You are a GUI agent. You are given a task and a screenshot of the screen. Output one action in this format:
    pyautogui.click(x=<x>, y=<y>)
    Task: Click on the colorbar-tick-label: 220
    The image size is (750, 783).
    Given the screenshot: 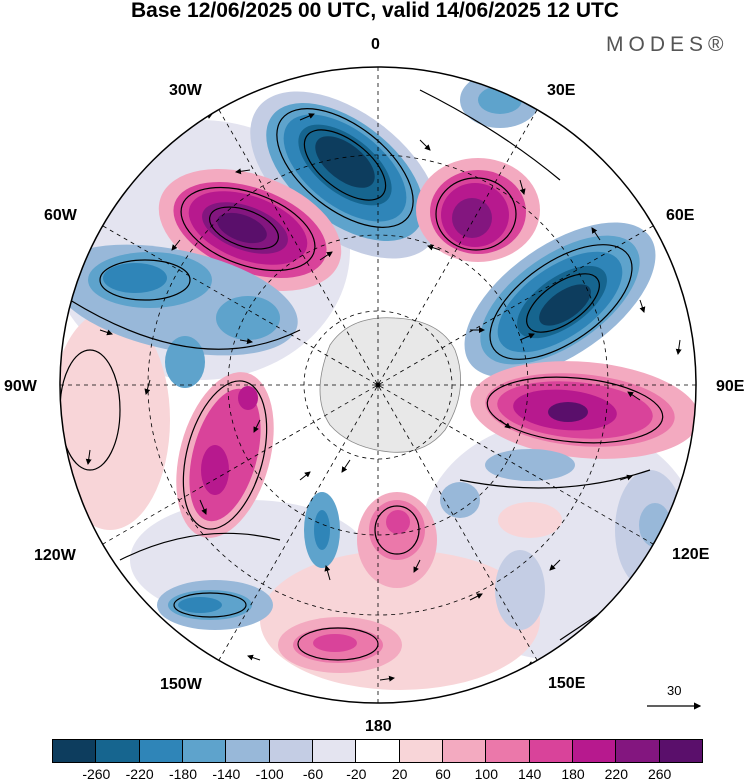 What is the action you would take?
    pyautogui.click(x=616, y=774)
    